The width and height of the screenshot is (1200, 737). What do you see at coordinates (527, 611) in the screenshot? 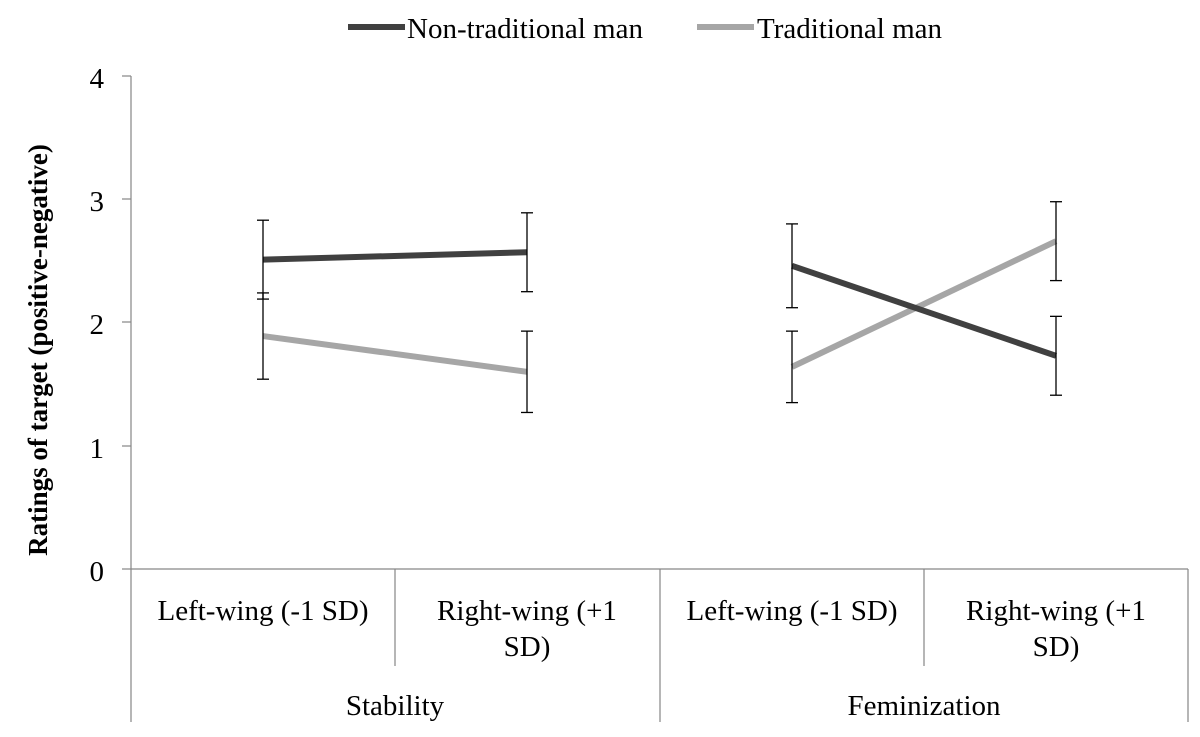
I see `x-category-label-2-line-1: Right-wing (+1` at bounding box center [527, 611].